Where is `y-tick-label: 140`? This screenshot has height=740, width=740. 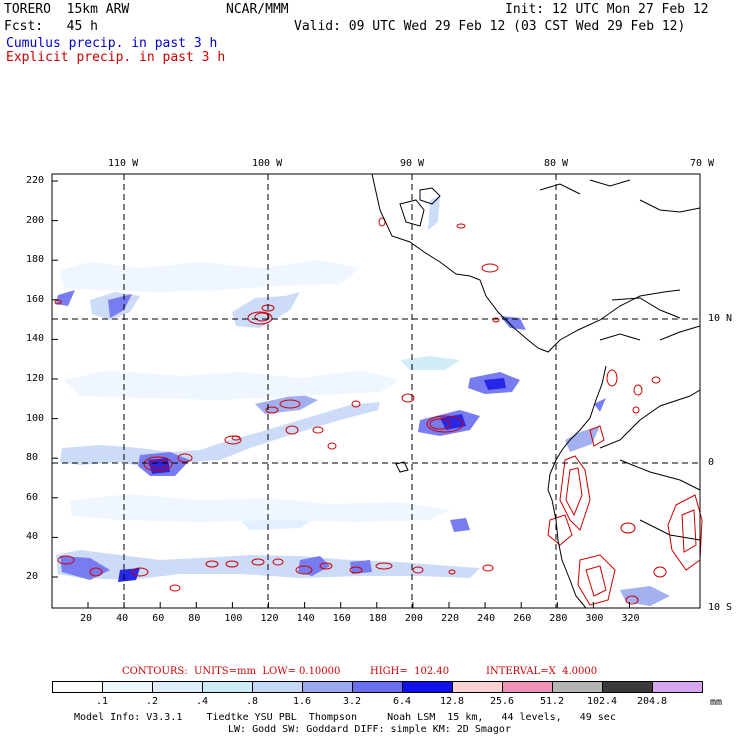 y-tick-label: 140 is located at coordinates (35, 339).